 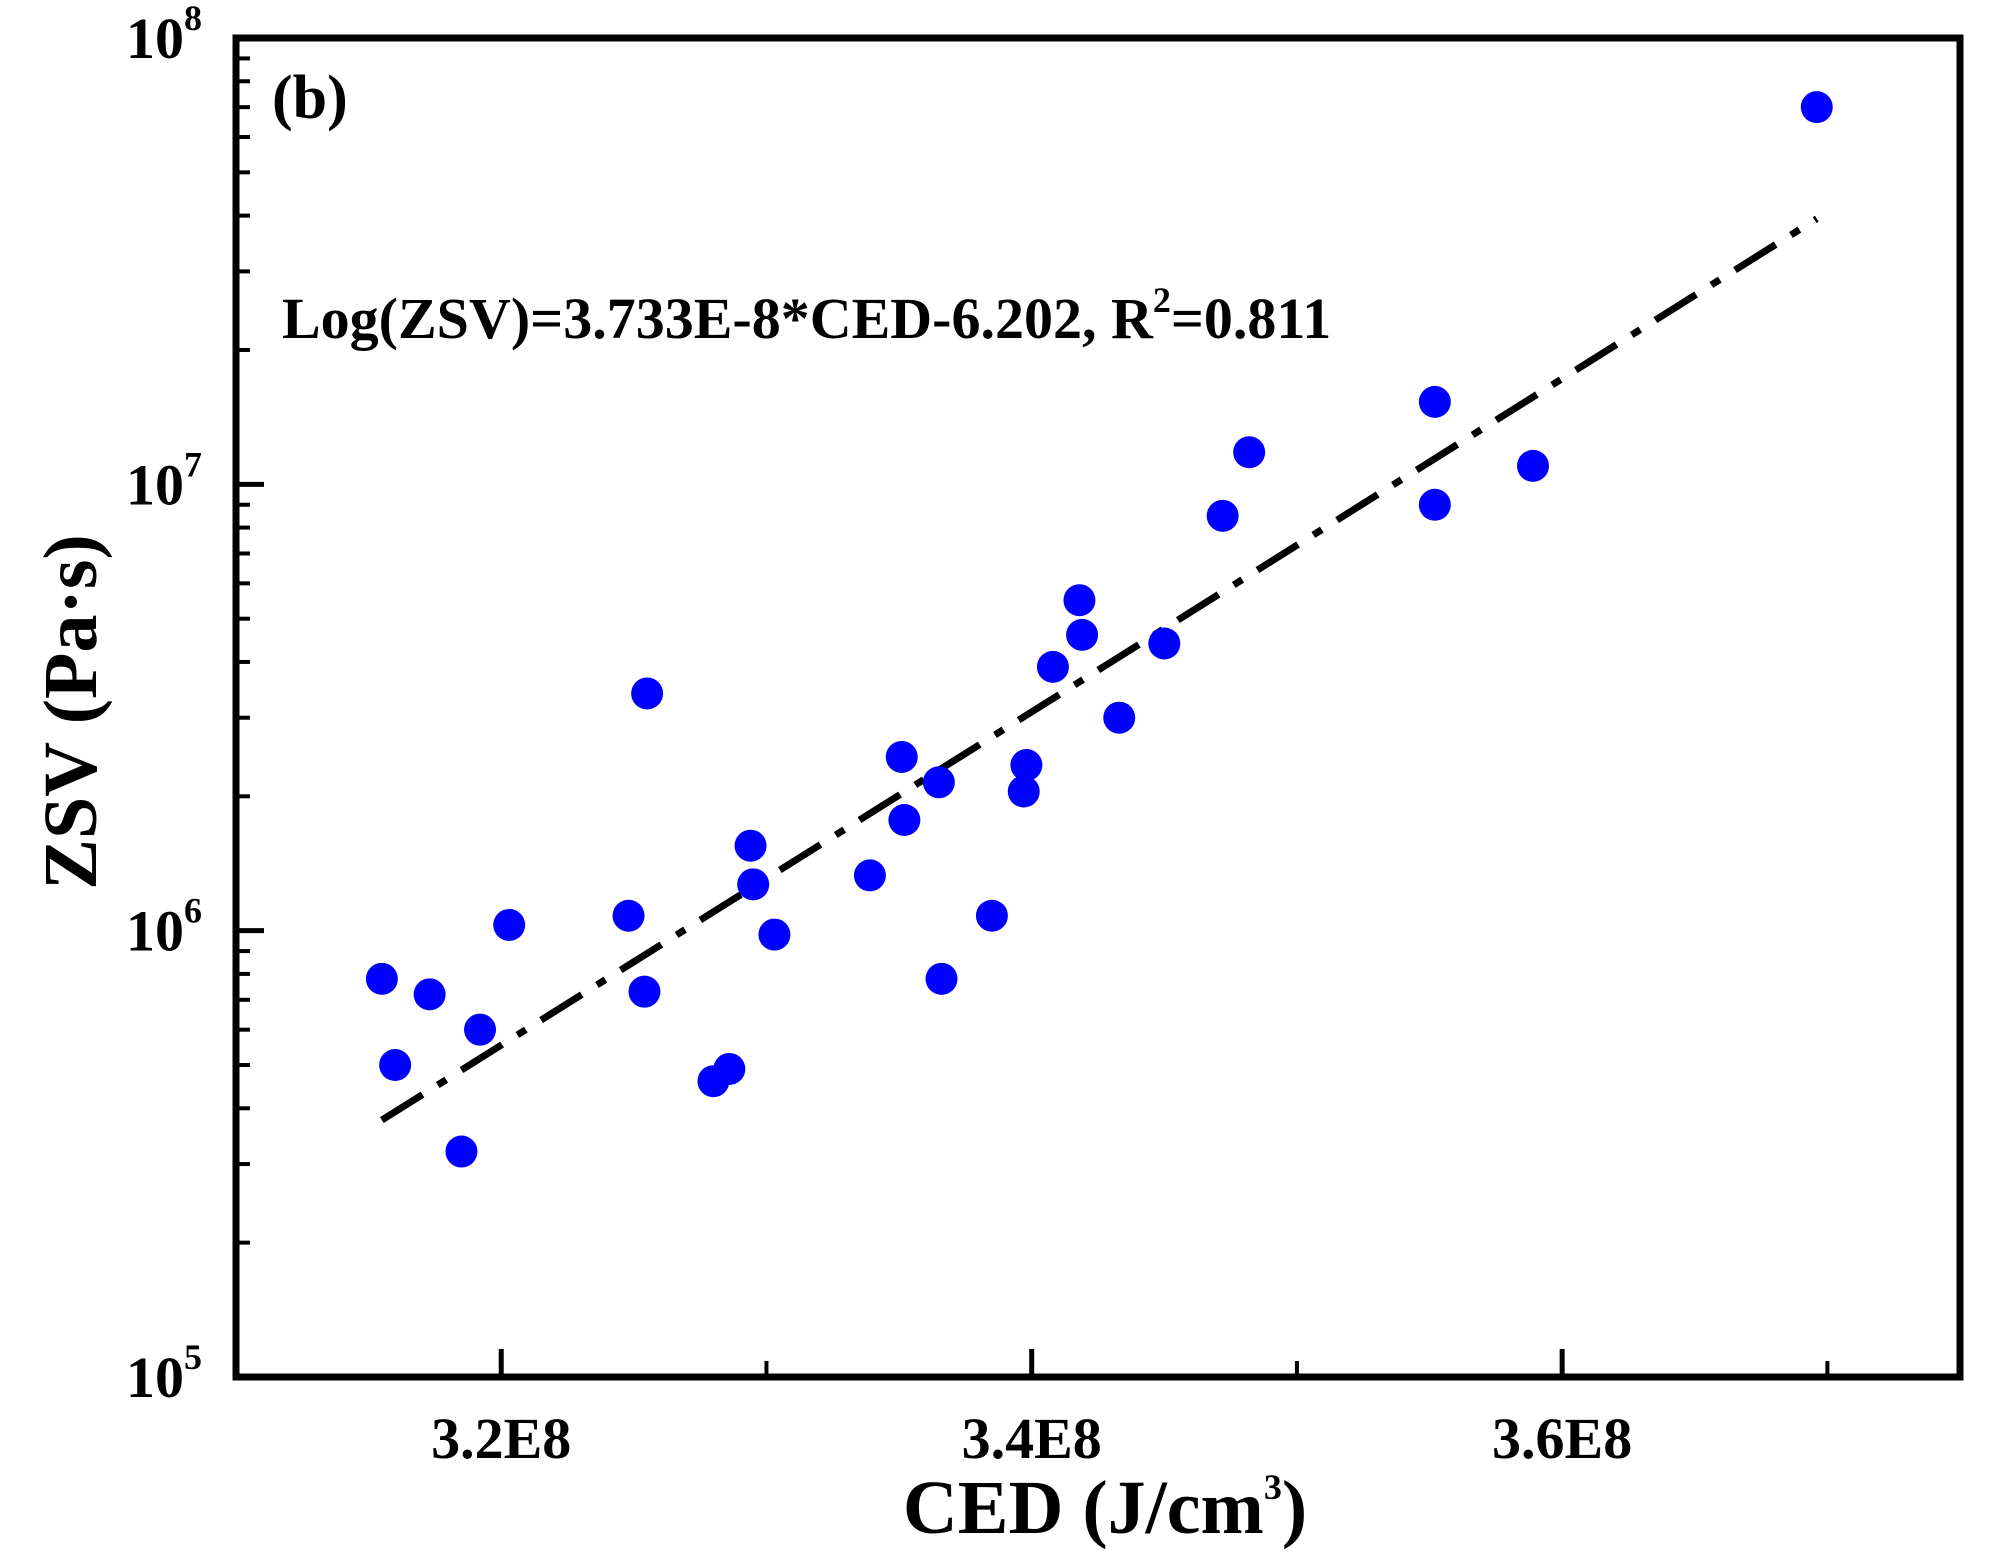 What do you see at coordinates (193, 911) in the screenshot?
I see `y-tick-exponent: 6` at bounding box center [193, 911].